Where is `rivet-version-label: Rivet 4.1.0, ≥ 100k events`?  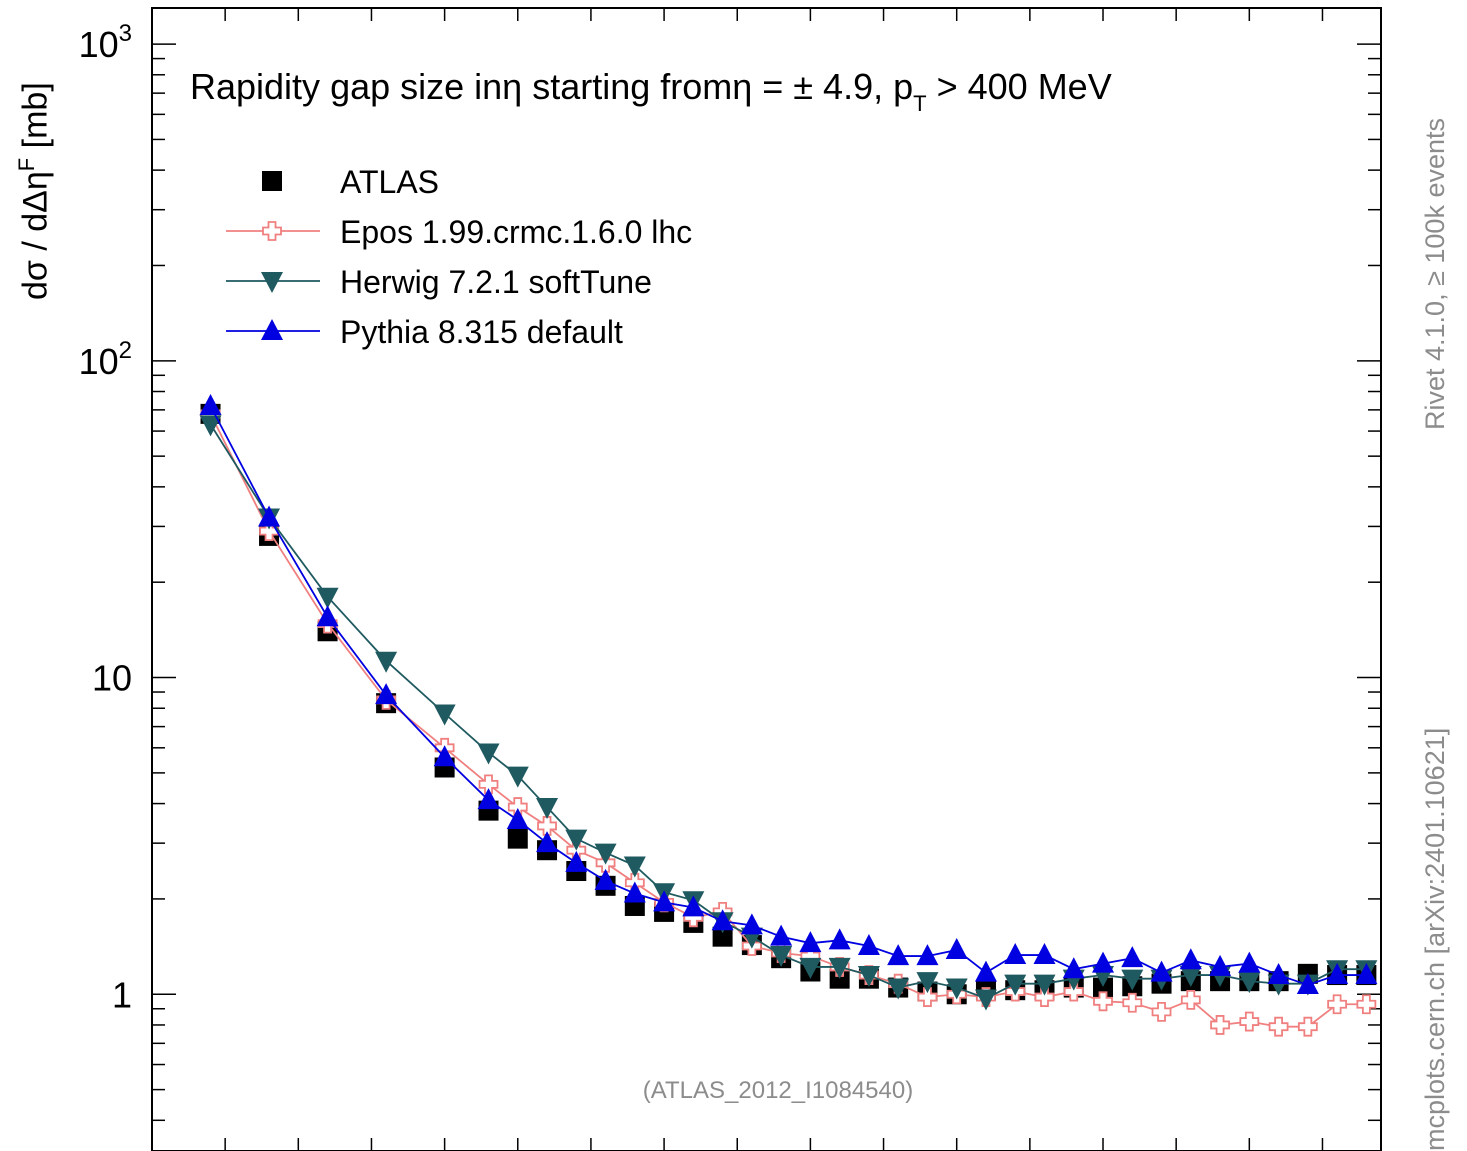
rivet-version-label: Rivet 4.1.0, ≥ 100k events is located at coordinates (1435, 274).